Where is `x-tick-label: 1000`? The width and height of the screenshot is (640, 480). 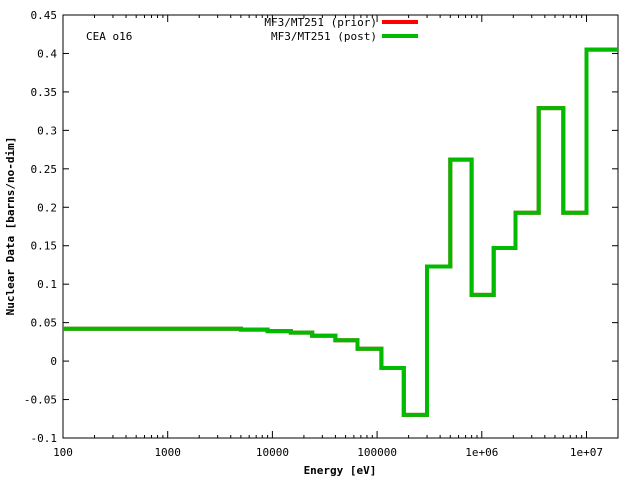
x-tick-label: 1000 is located at coordinates (167, 452).